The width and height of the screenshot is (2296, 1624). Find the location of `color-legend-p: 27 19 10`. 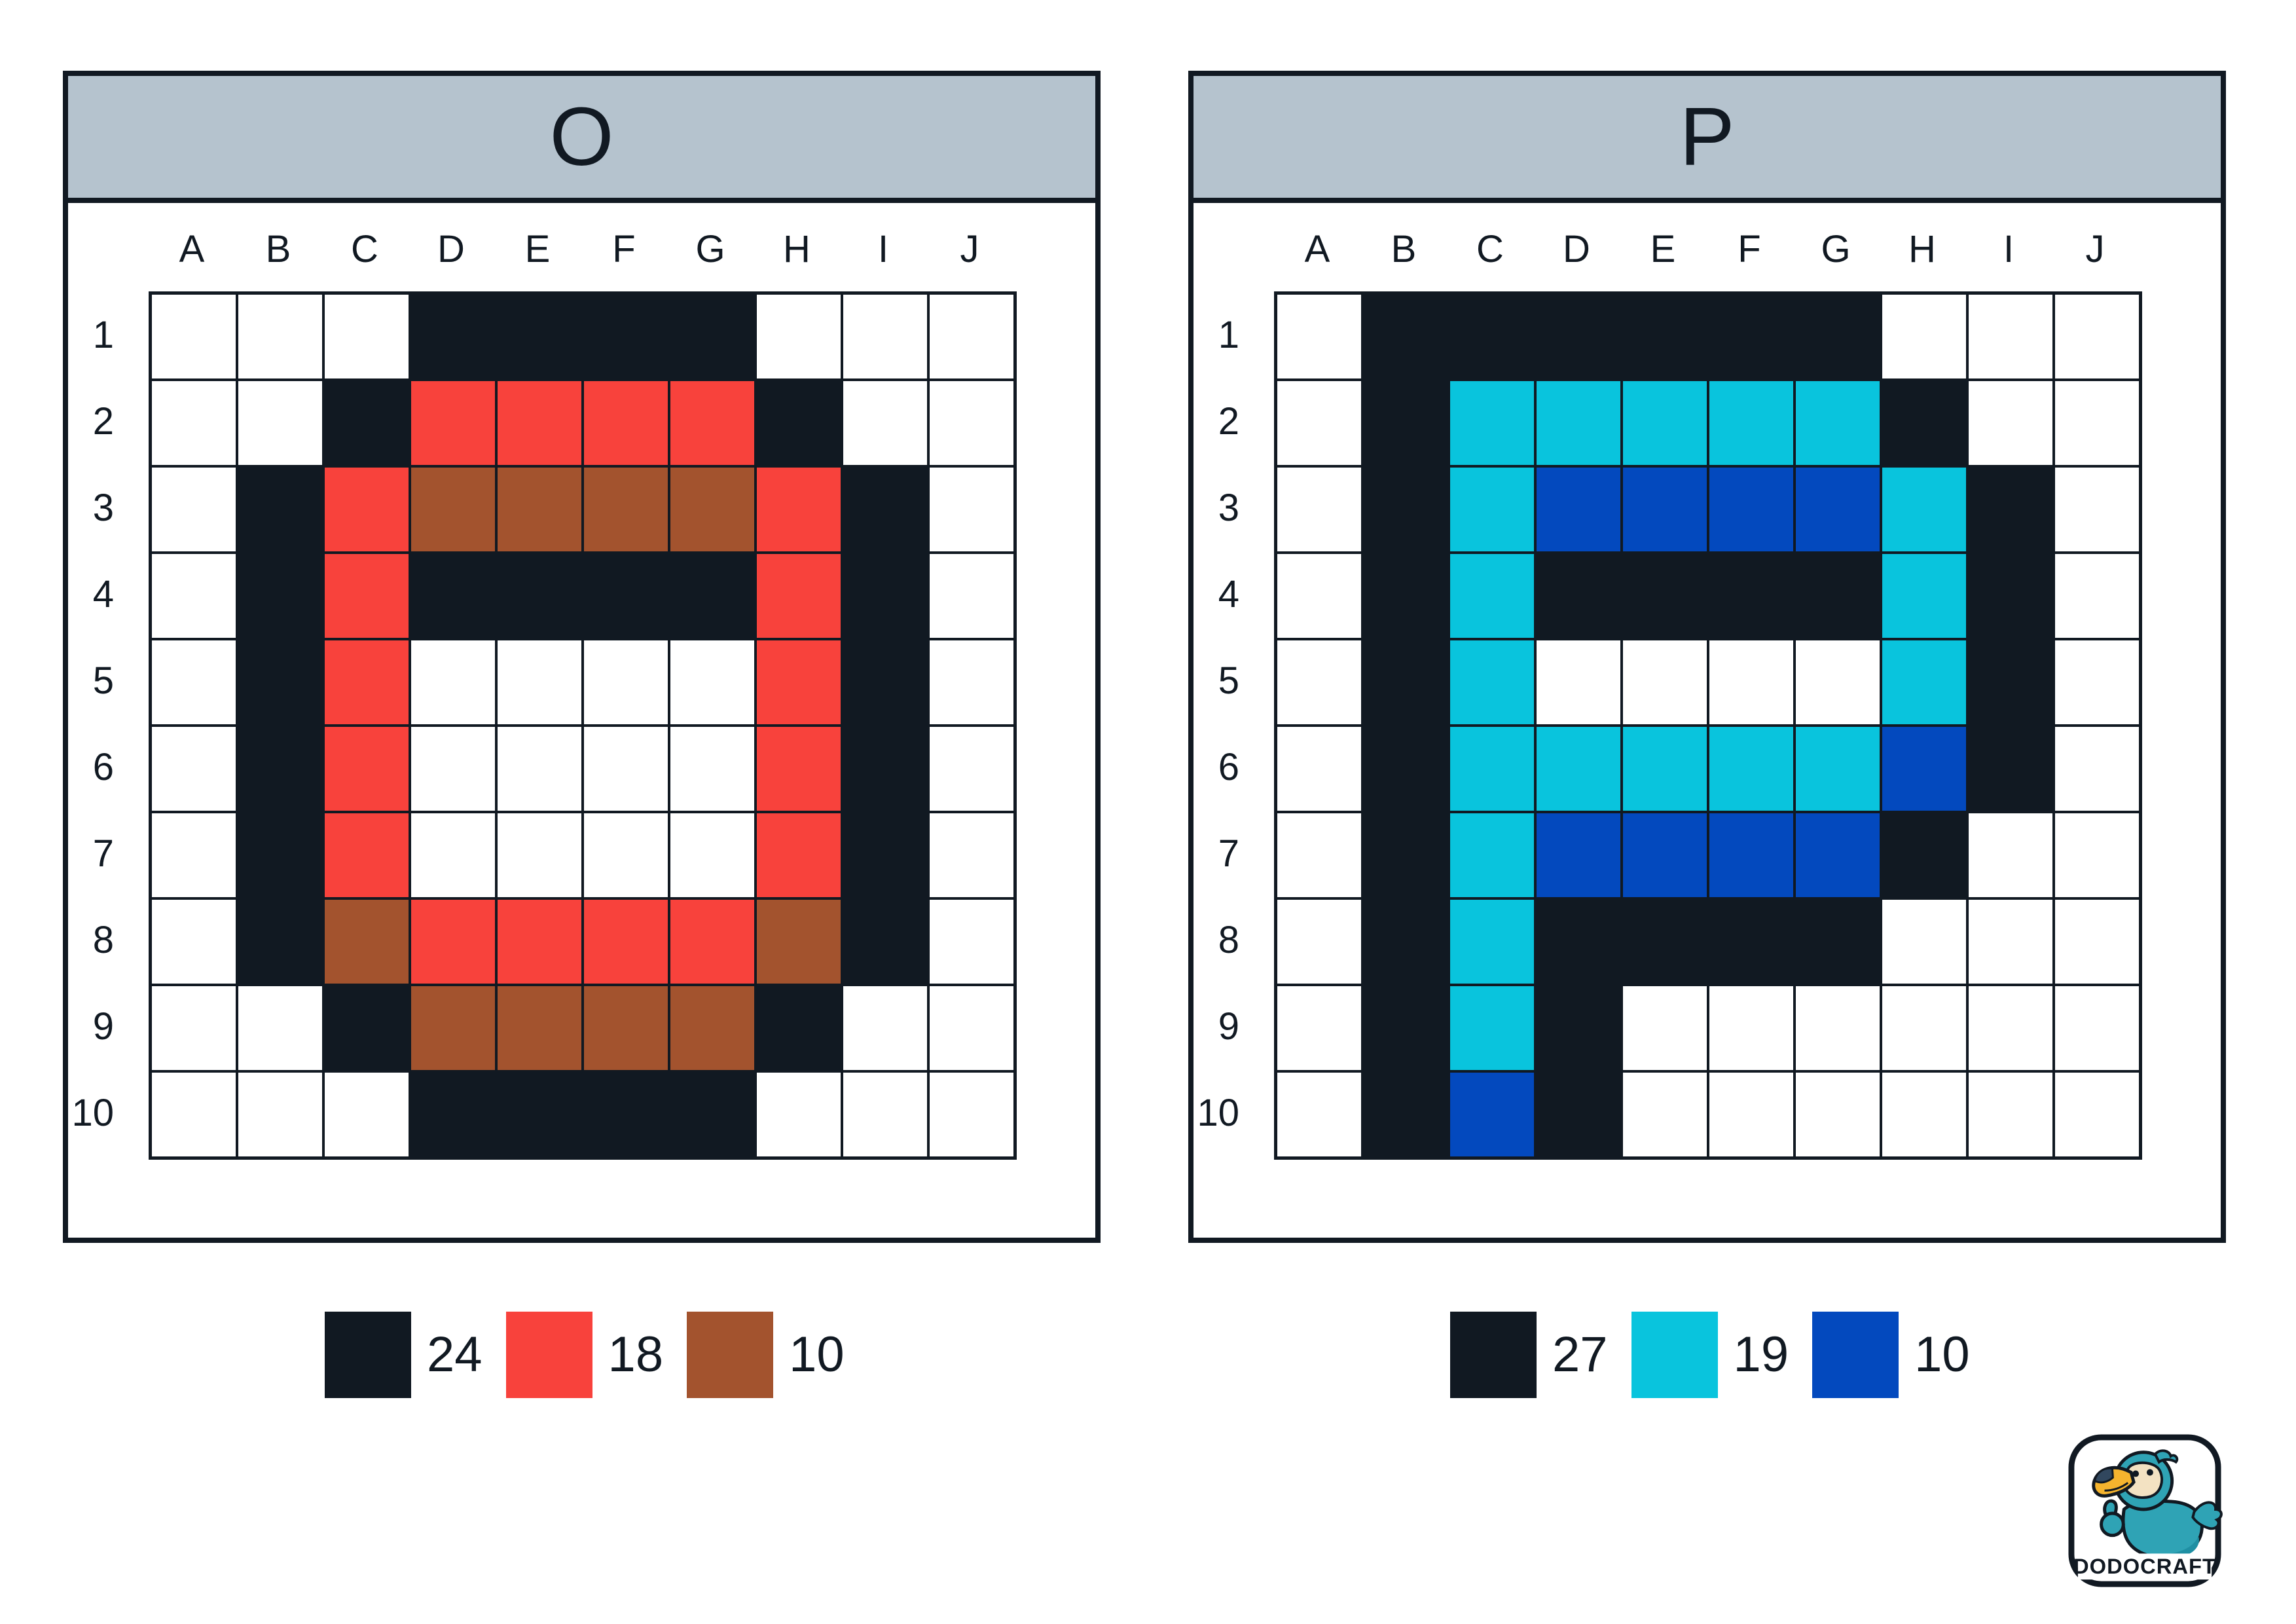

color-legend-p: 27 19 10 is located at coordinates (1710, 1355).